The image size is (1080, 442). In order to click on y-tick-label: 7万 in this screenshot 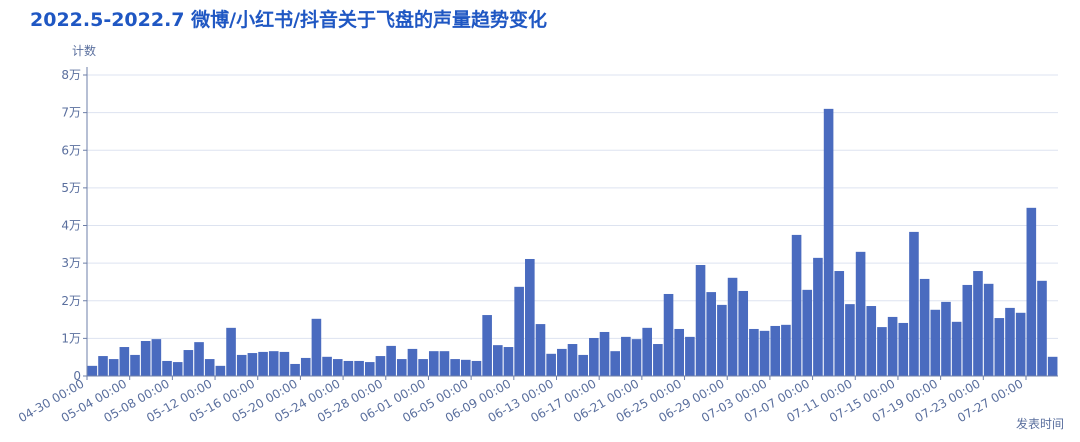, I will do `click(71, 113)`.